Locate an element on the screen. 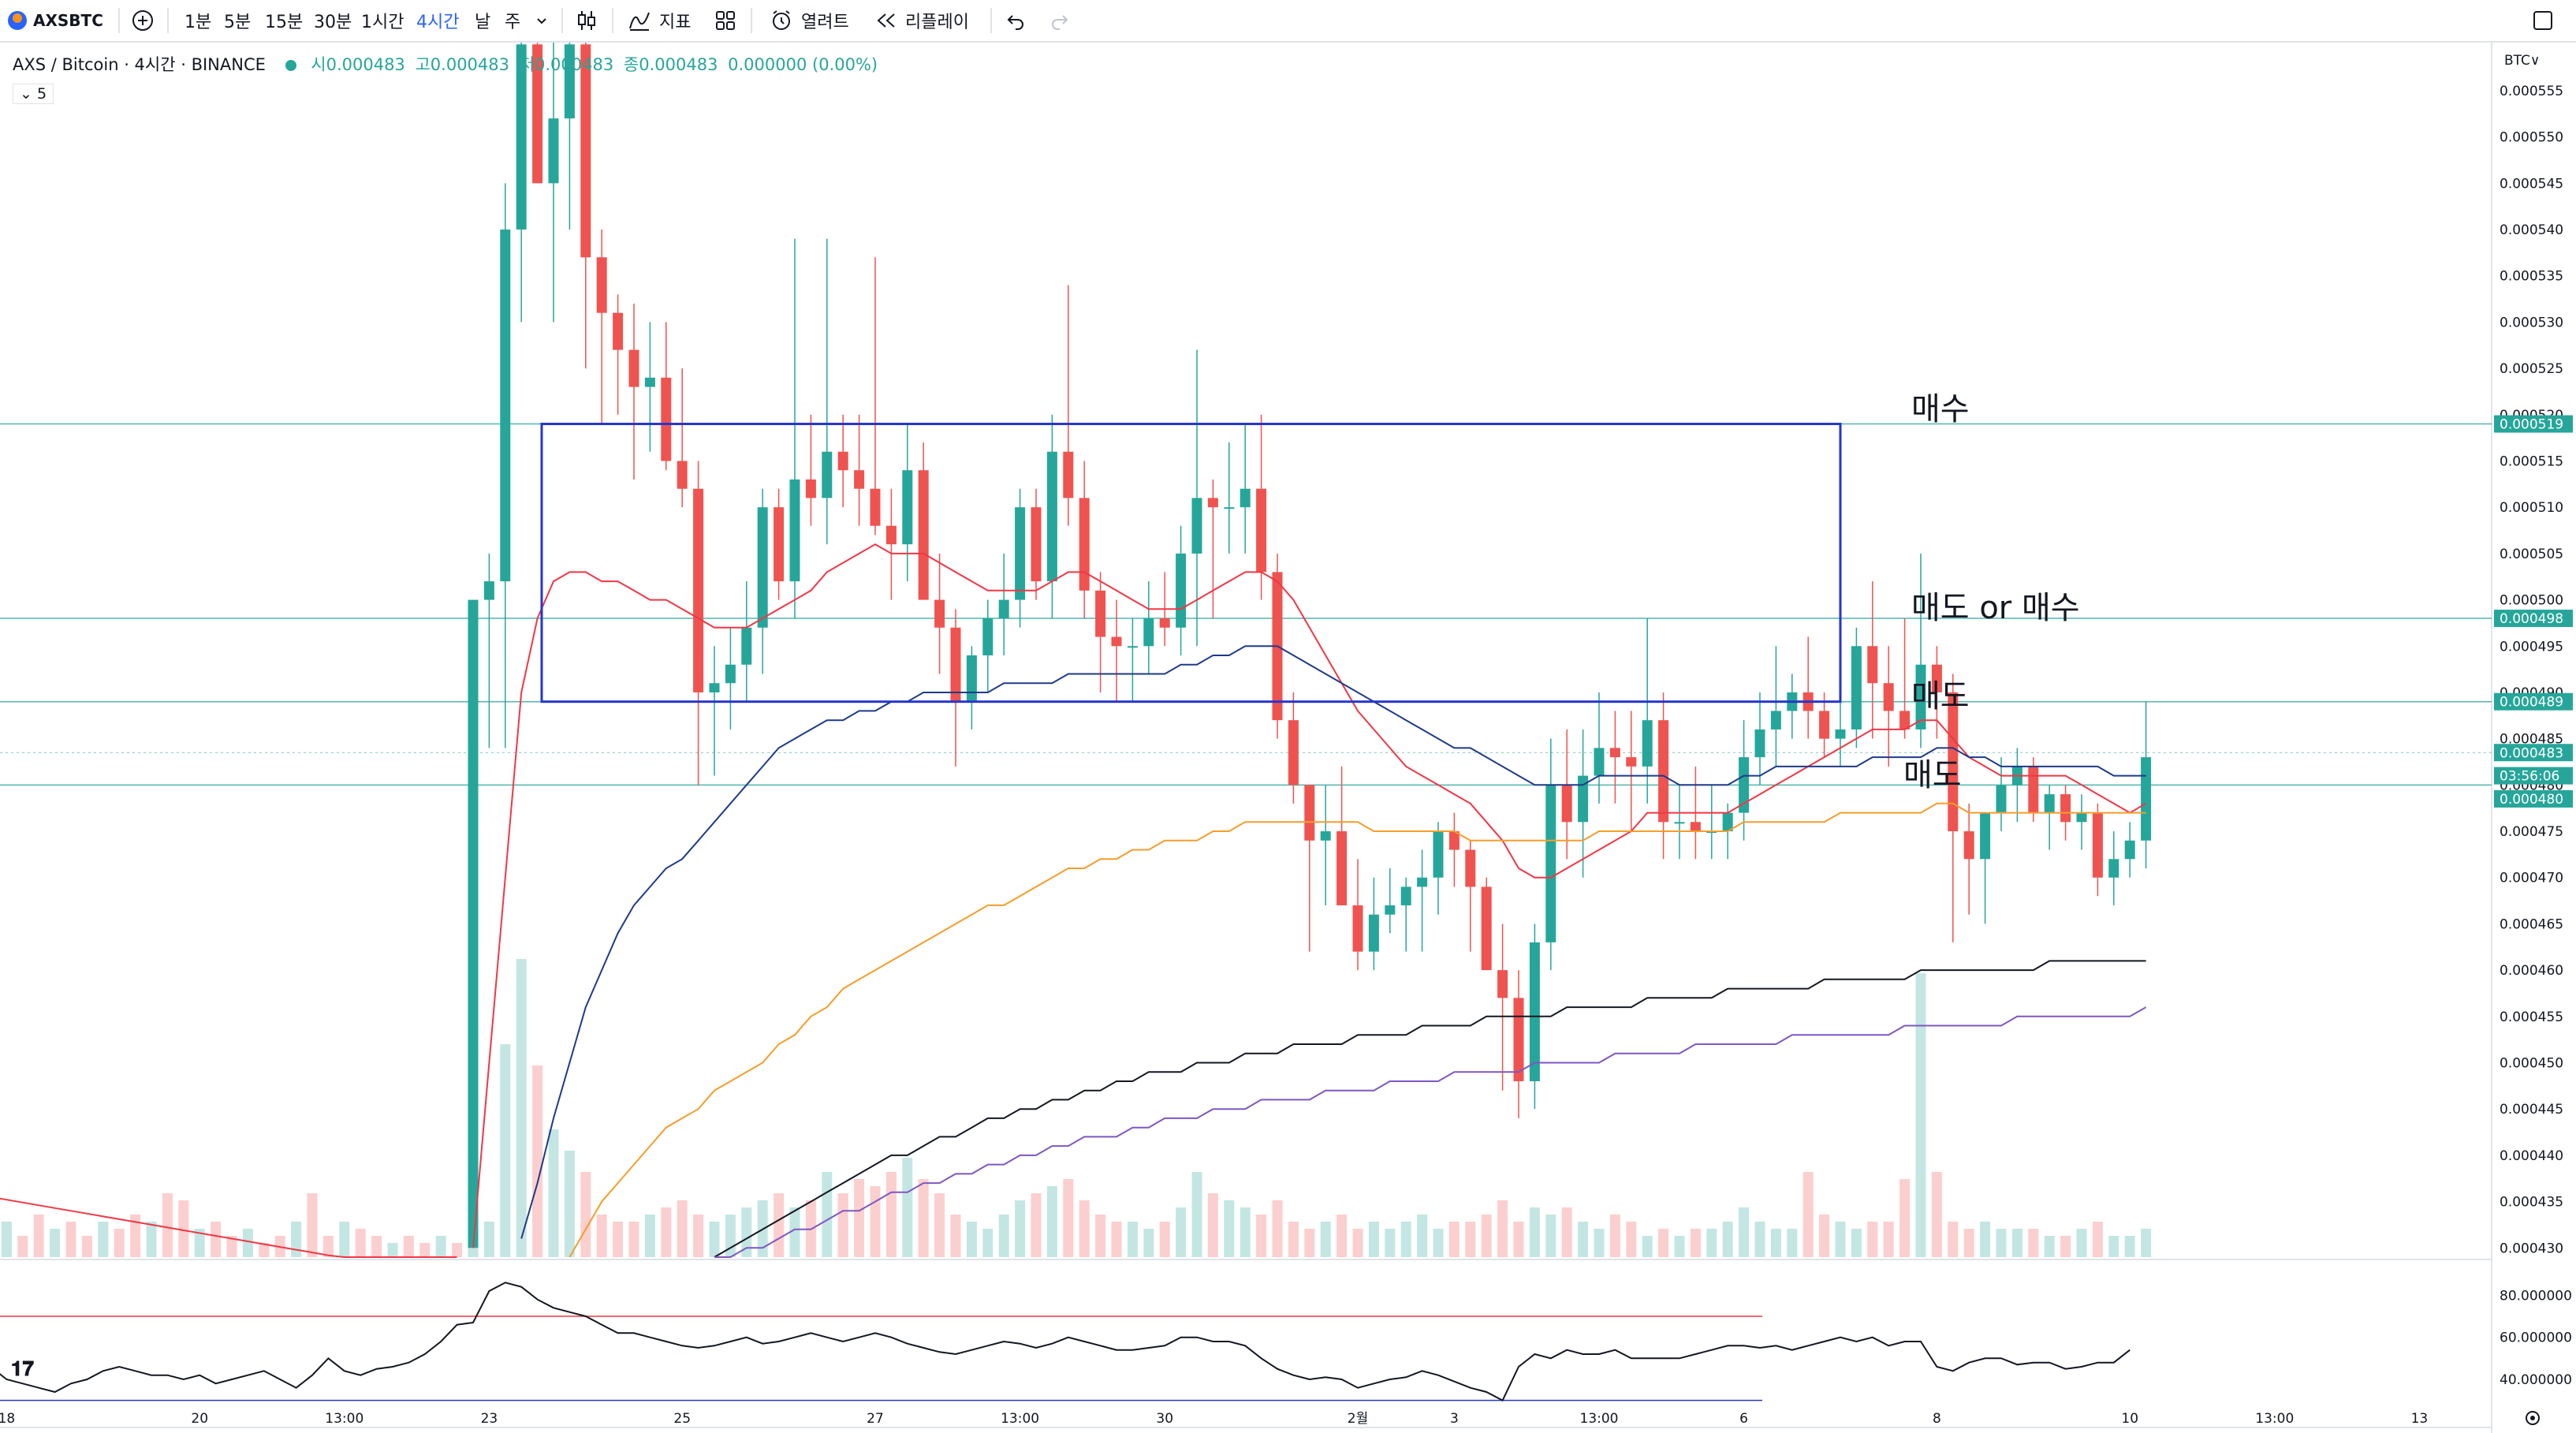  interval-1h: 1시간 is located at coordinates (383, 20).